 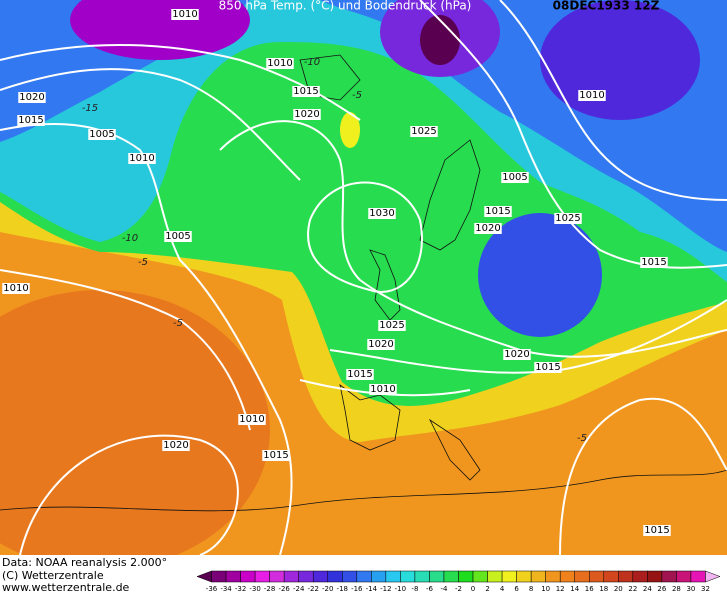 What do you see at coordinates (350, 130) in the screenshot?
I see `field-mild` at bounding box center [350, 130].